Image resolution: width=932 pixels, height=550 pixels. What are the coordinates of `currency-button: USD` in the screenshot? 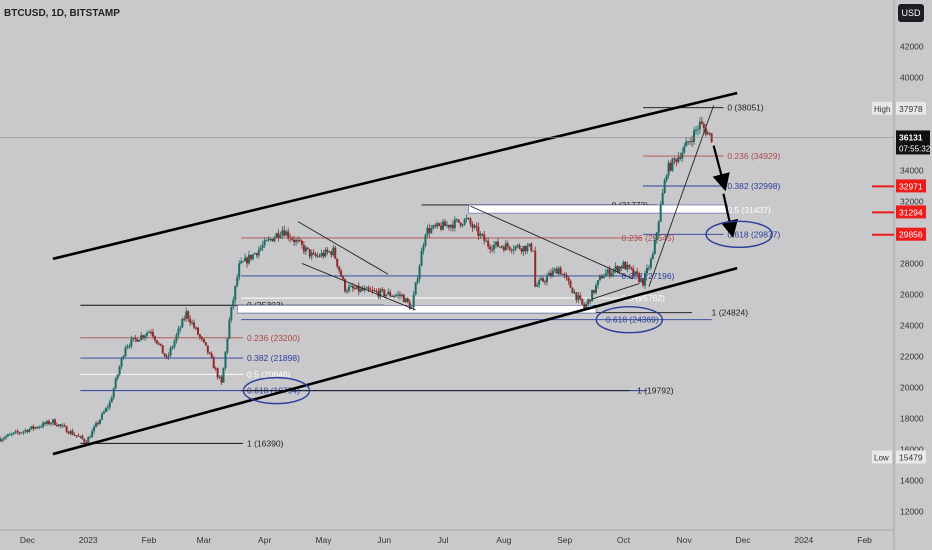 It's located at (911, 13).